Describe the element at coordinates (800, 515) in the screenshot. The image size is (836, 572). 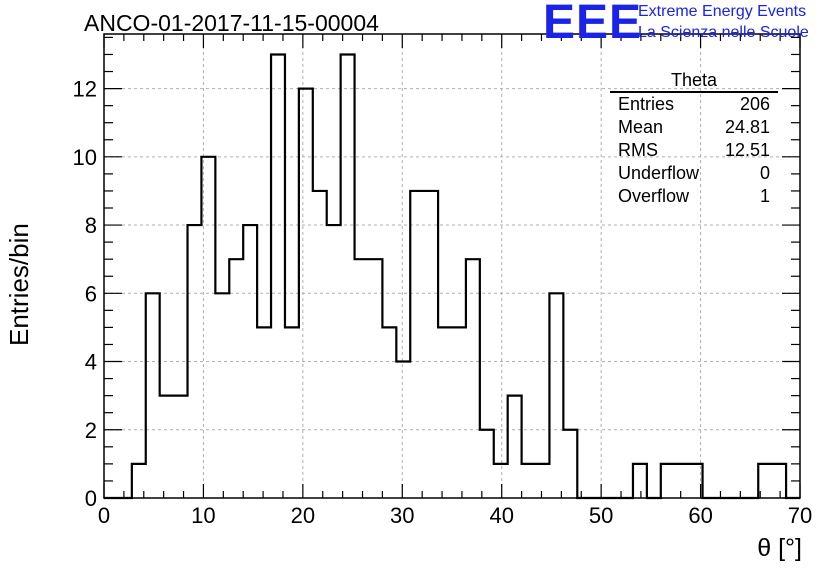
I see `x-tick-label: 70` at that location.